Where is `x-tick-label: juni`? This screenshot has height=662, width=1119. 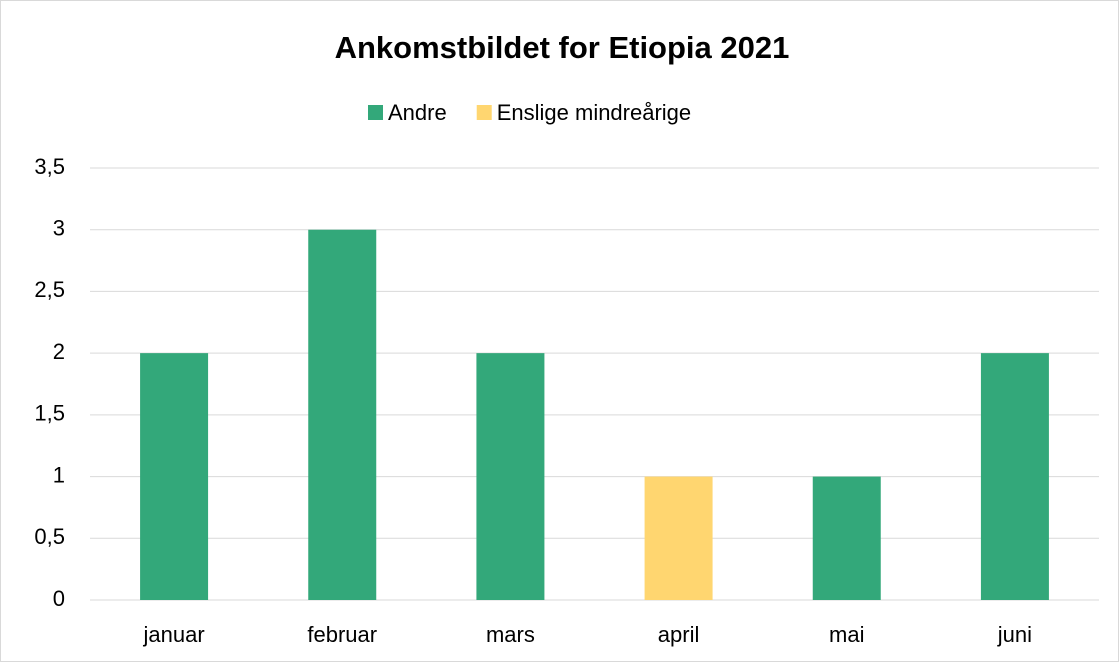 x-tick-label: juni is located at coordinates (1014, 634).